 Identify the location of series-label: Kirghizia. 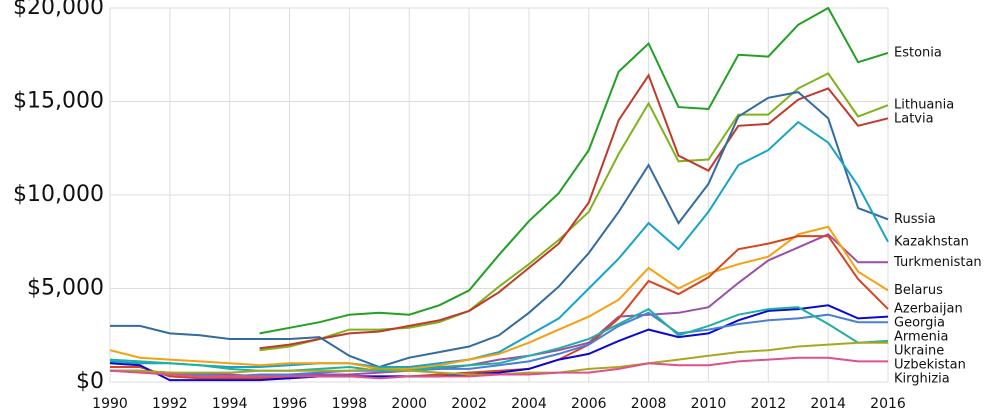
(922, 379).